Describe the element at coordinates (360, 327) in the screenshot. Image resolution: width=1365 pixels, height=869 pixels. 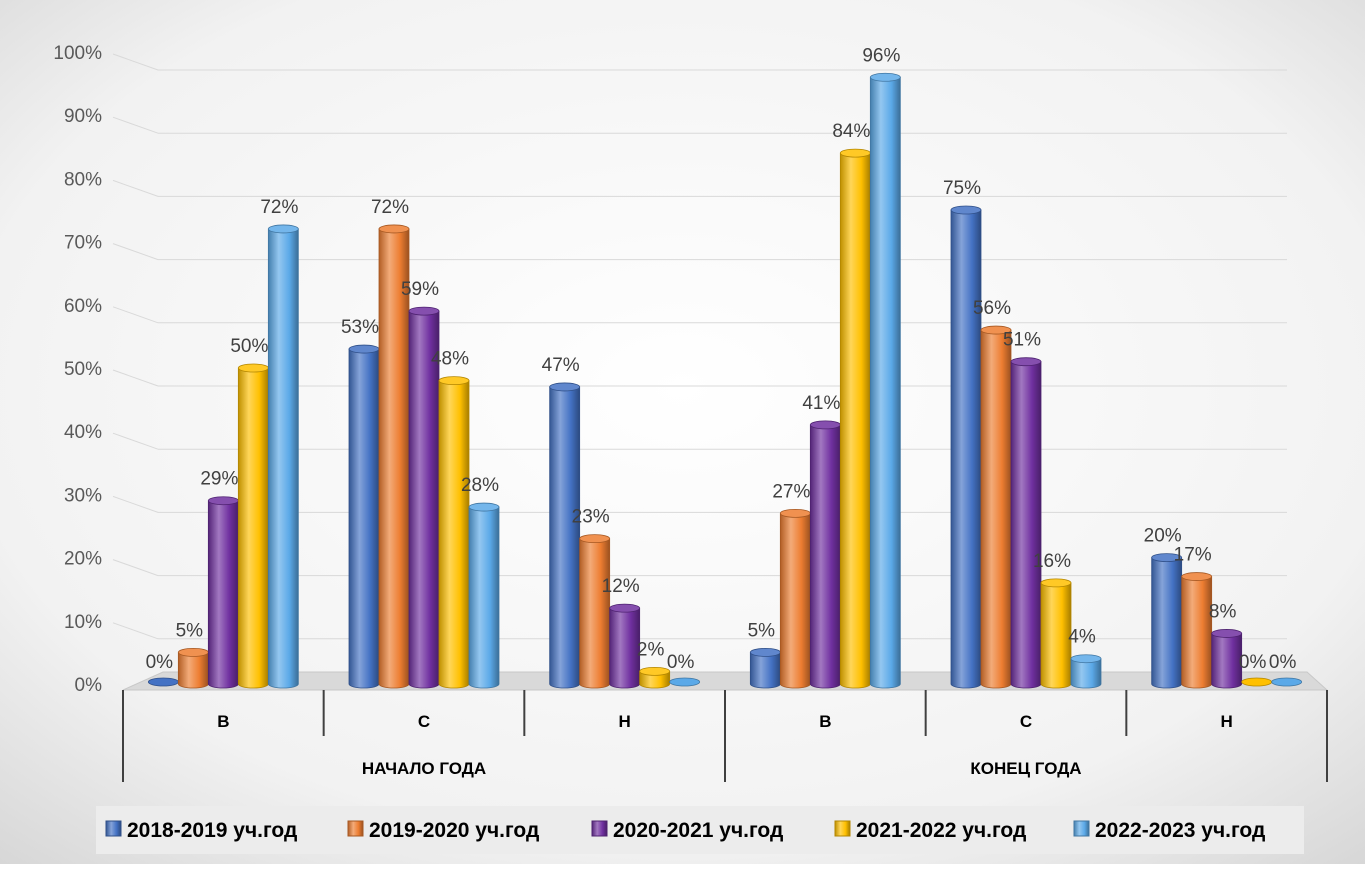
I see `data-label: 53%` at that location.